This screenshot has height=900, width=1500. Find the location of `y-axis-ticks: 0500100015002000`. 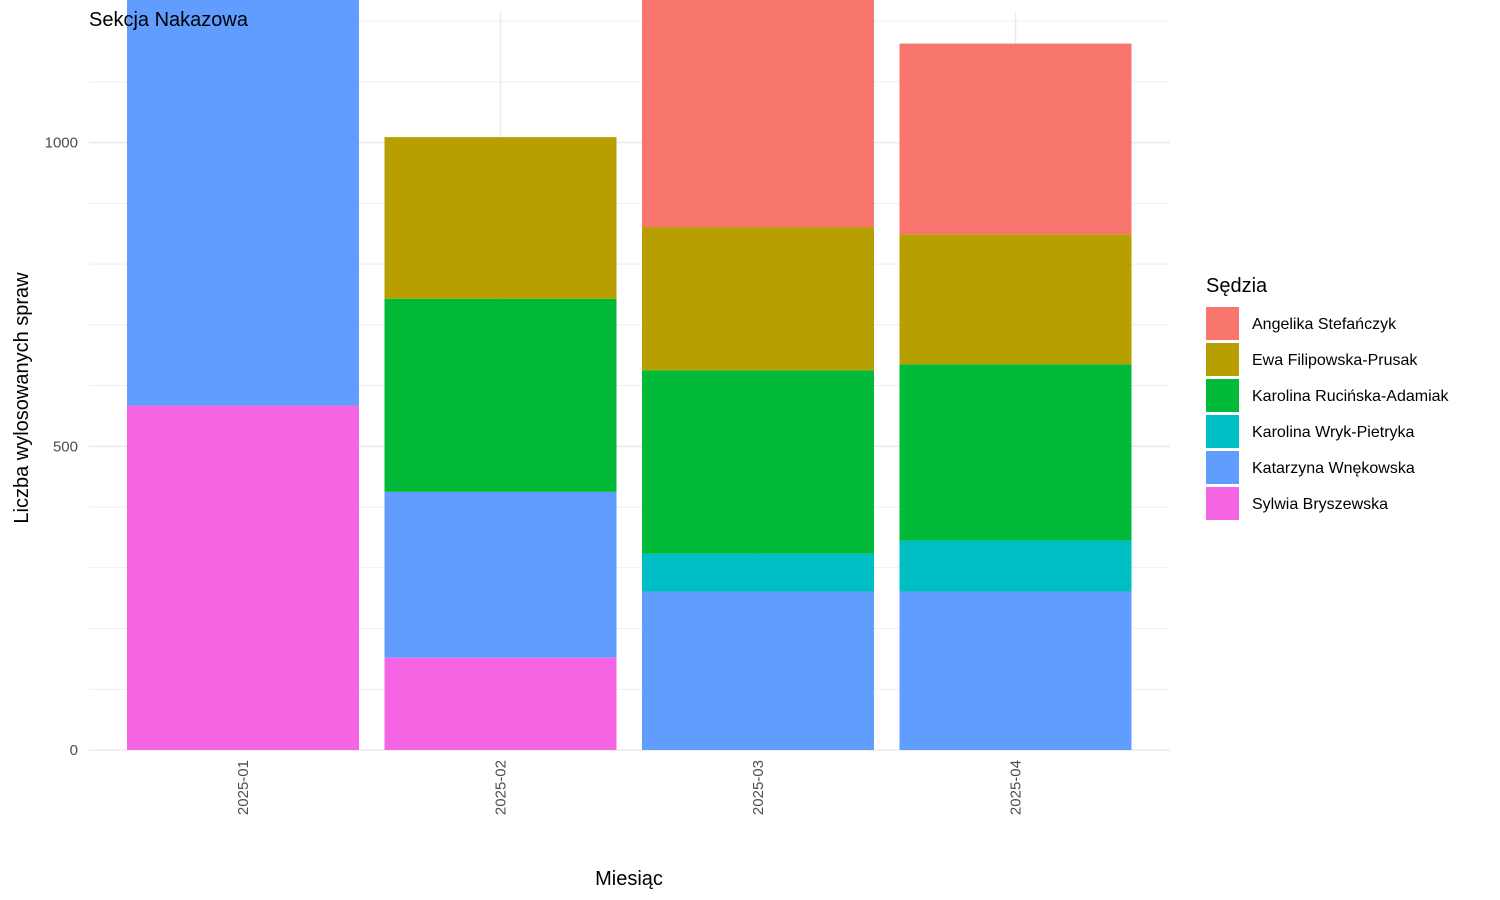

y-axis-ticks: 0500100015002000 is located at coordinates (61, 447).